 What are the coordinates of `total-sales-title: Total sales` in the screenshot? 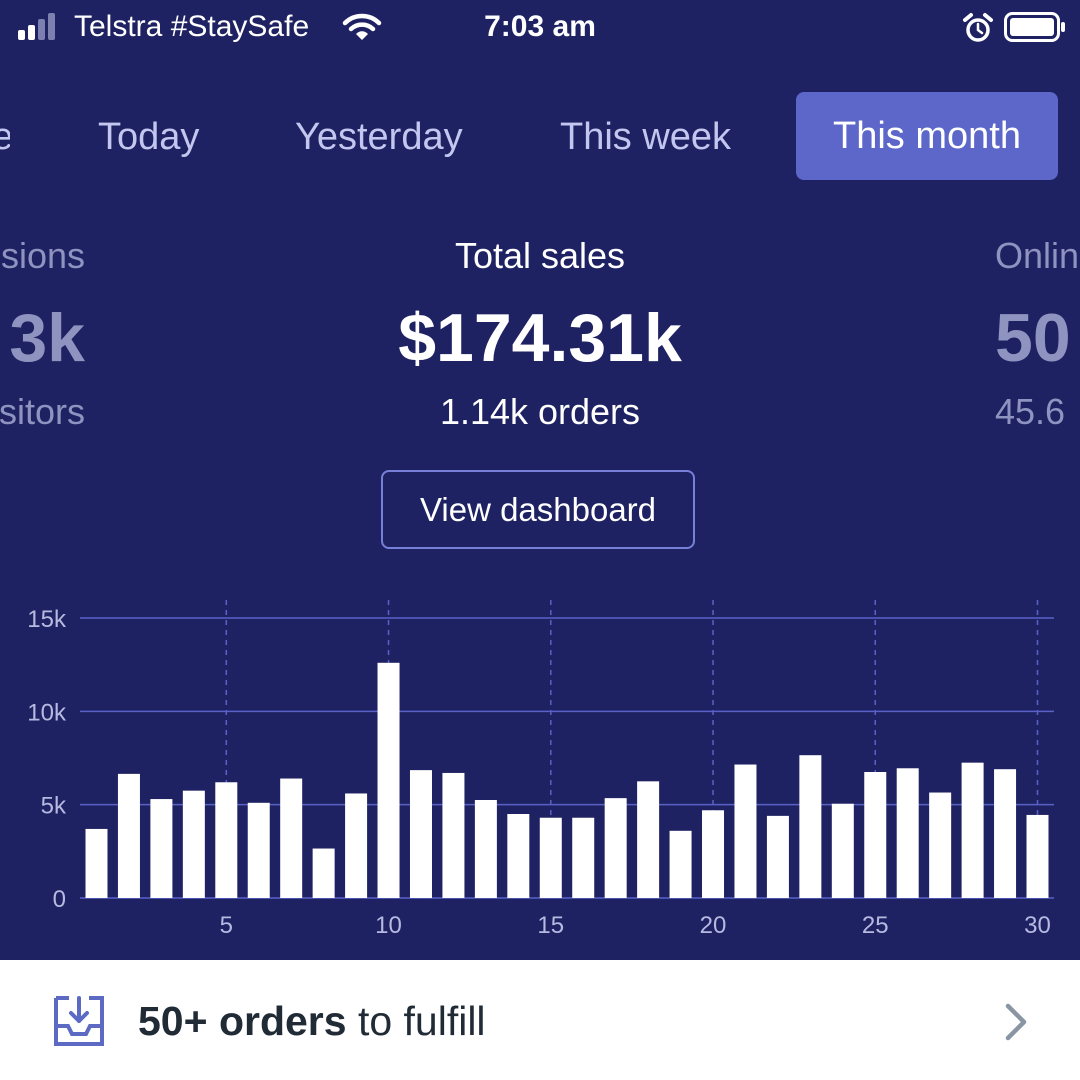 It's located at (540, 255).